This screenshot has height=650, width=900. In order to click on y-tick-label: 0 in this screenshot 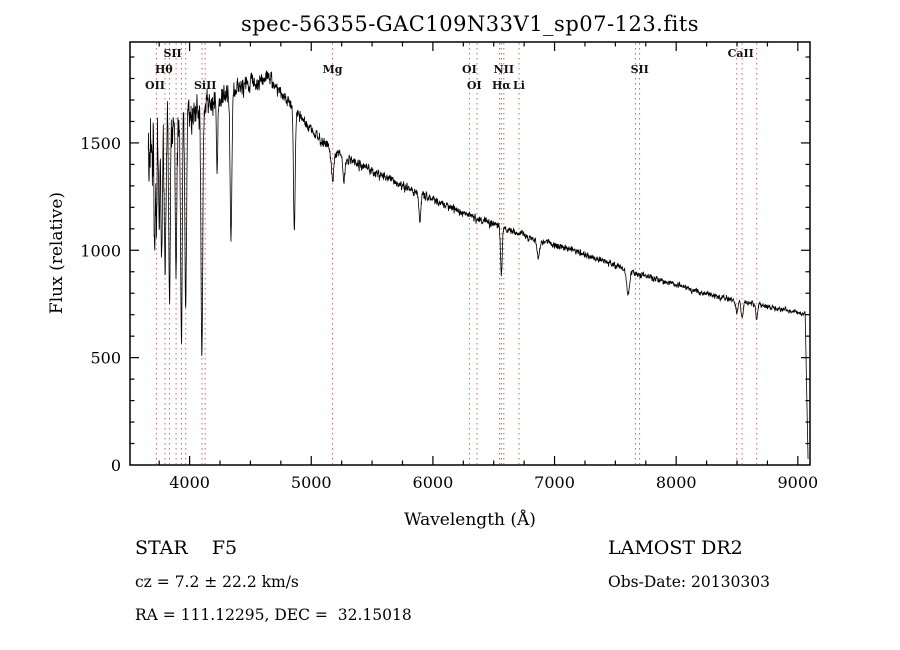, I will do `click(116, 465)`.